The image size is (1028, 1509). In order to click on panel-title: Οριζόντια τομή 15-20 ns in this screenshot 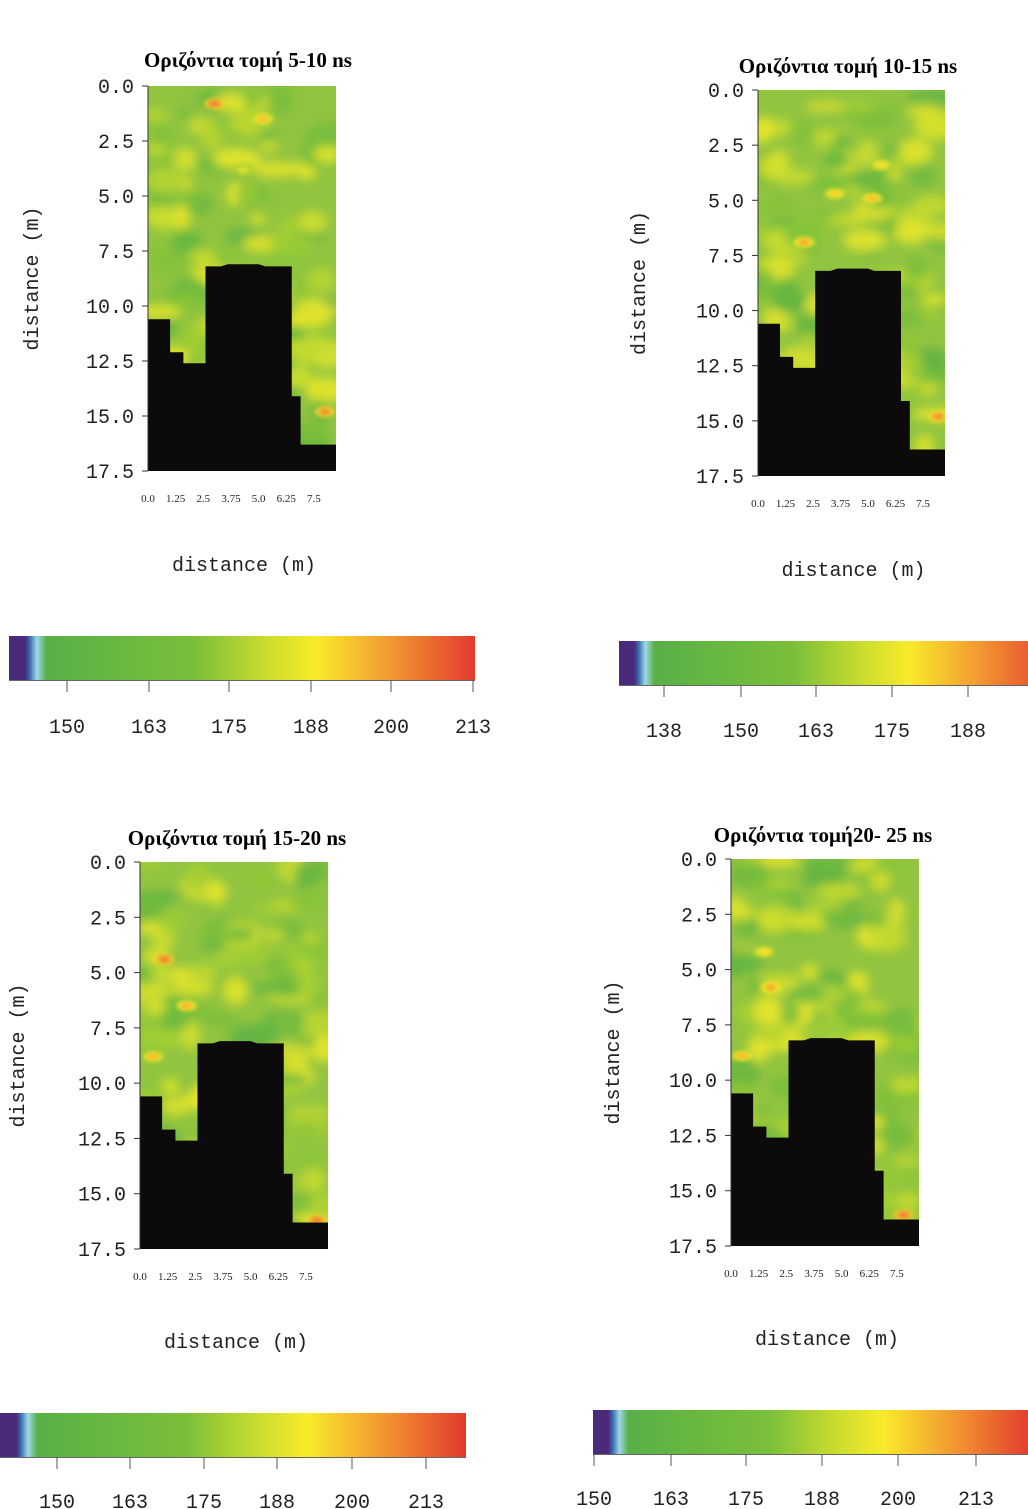, I will do `click(237, 838)`.